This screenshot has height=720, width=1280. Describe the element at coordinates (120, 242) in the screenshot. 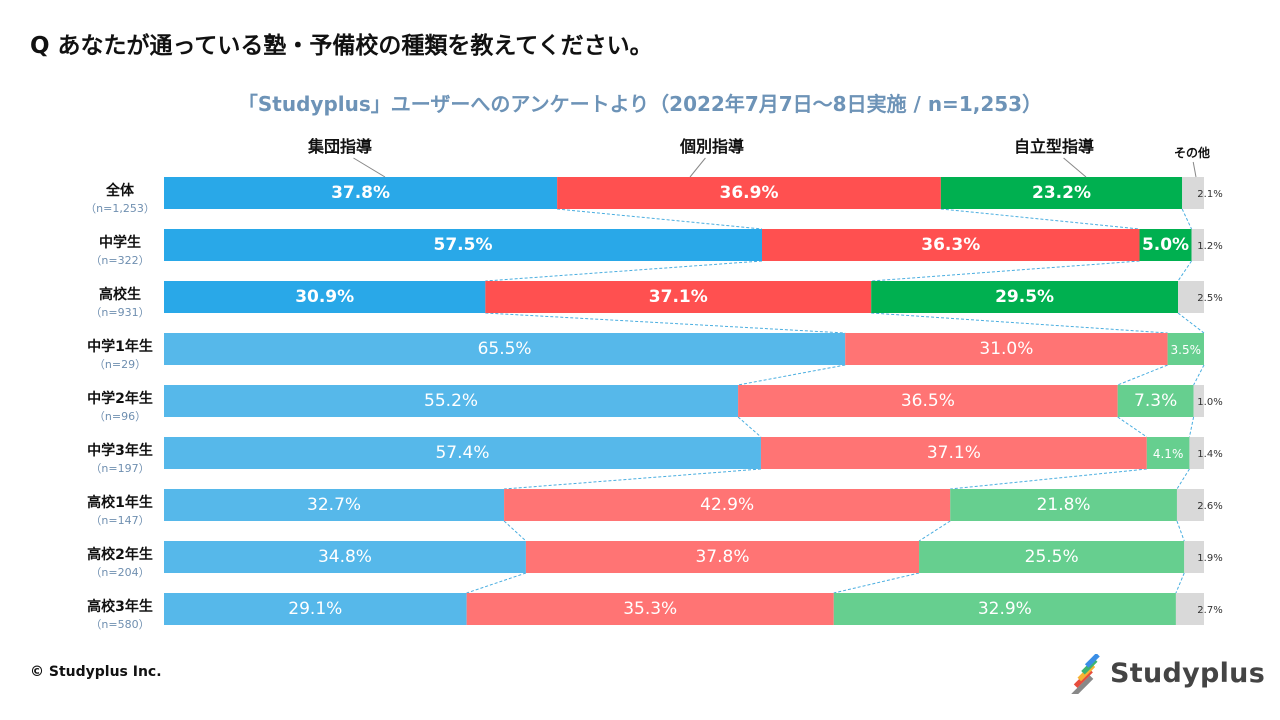

I see `row-label: 中学生` at that location.